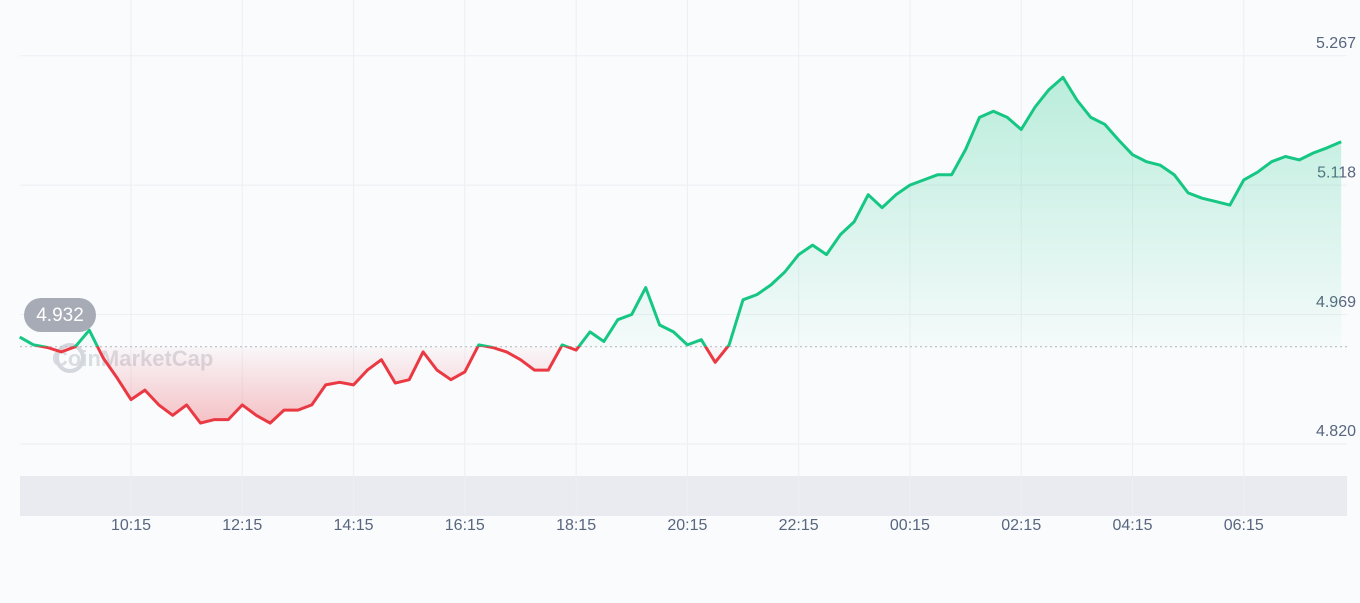 Image resolution: width=1360 pixels, height=603 pixels. What do you see at coordinates (354, 525) in the screenshot?
I see `x-tick-label: 14:15` at bounding box center [354, 525].